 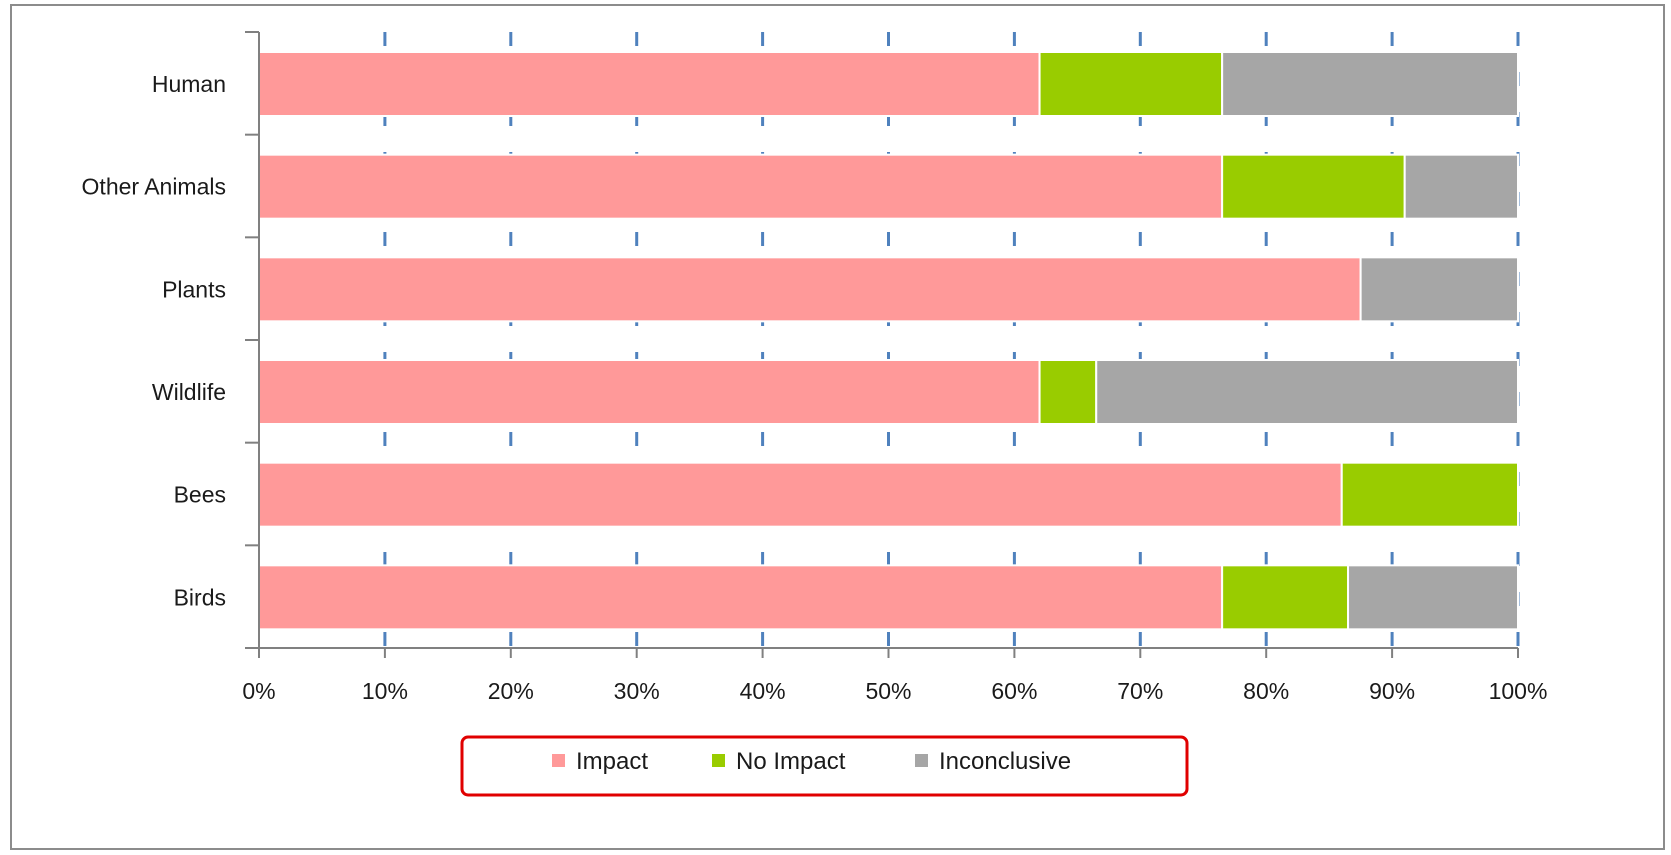 I want to click on bar-birds-no-impact, so click(x=1285, y=597).